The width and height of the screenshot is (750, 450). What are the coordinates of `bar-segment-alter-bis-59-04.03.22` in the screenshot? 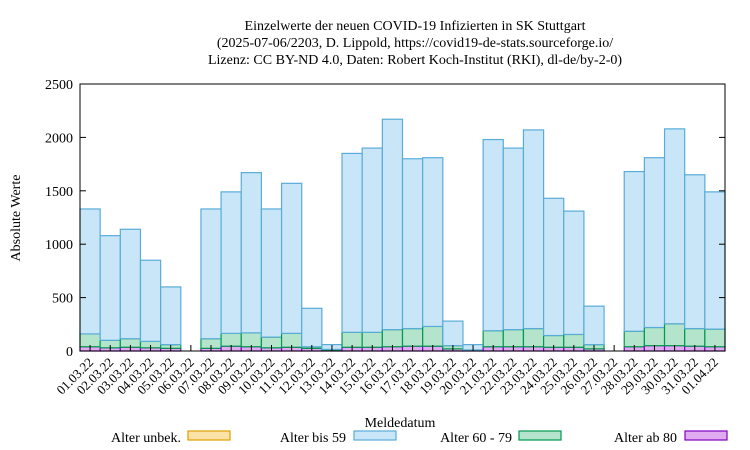 It's located at (150, 300).